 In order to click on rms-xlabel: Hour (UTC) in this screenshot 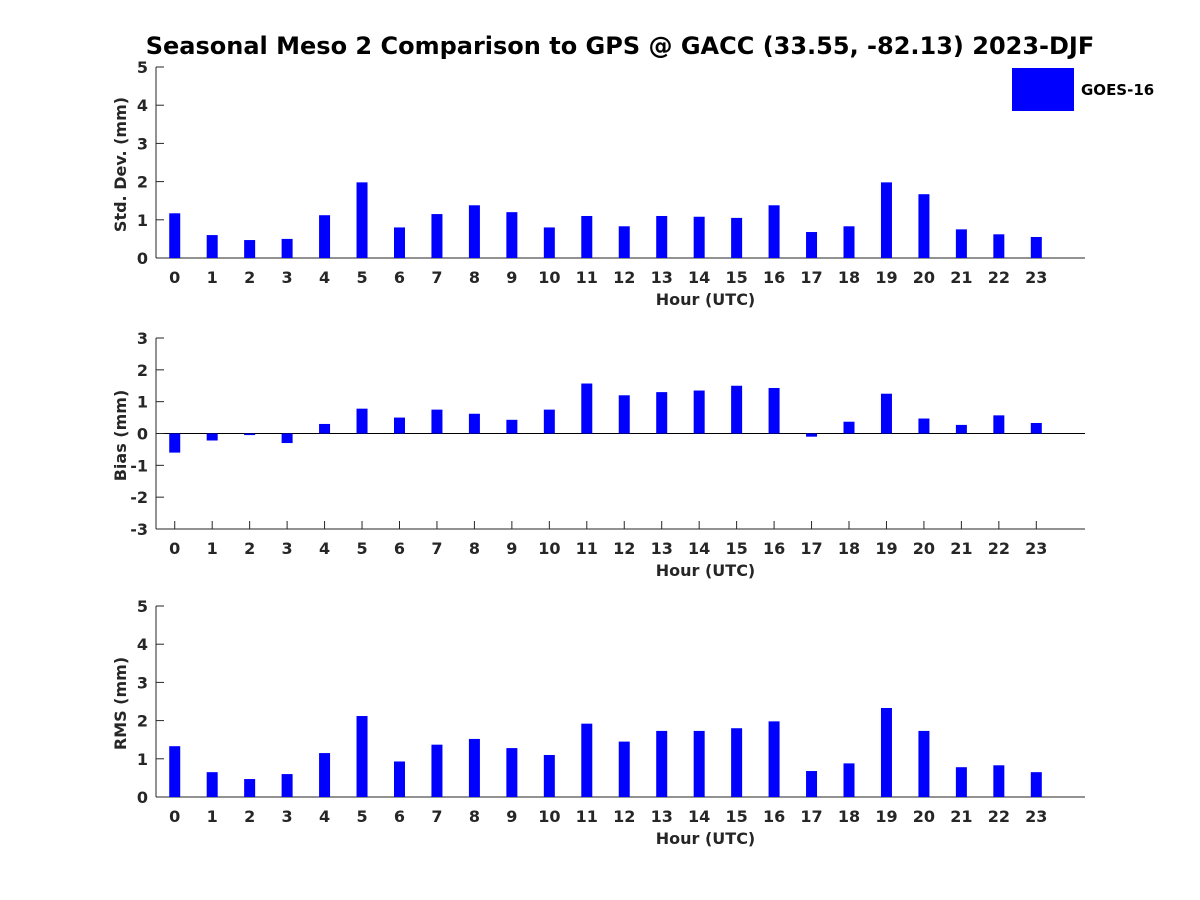, I will do `click(706, 838)`.